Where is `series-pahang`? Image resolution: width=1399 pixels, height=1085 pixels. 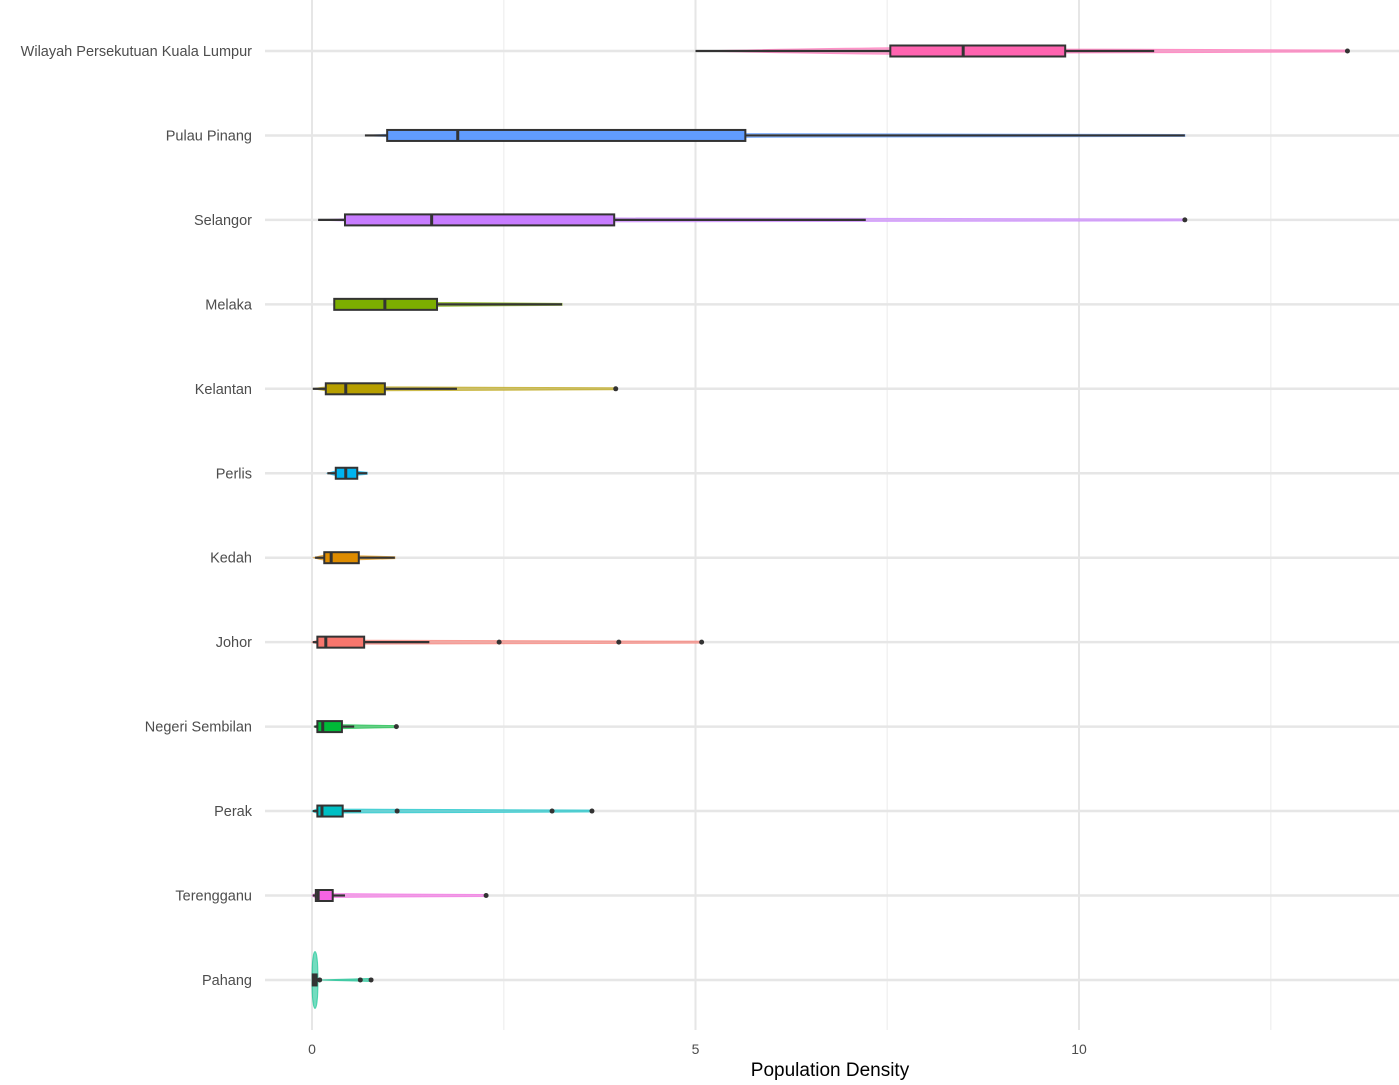
series-pahang is located at coordinates (342, 979).